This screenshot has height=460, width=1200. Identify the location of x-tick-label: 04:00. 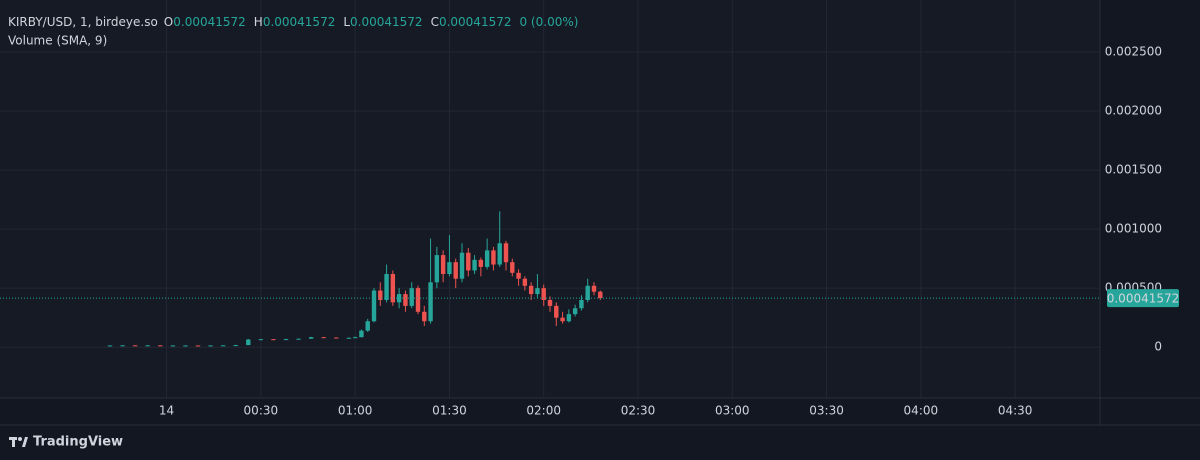
(921, 411).